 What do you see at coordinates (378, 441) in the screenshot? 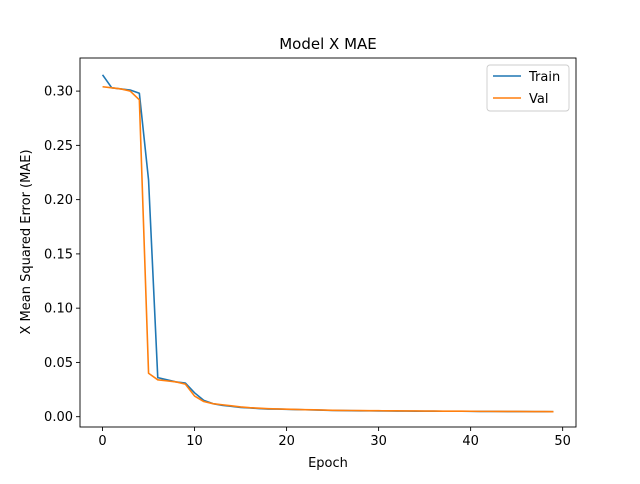
I see `x-tick-label: 30` at bounding box center [378, 441].